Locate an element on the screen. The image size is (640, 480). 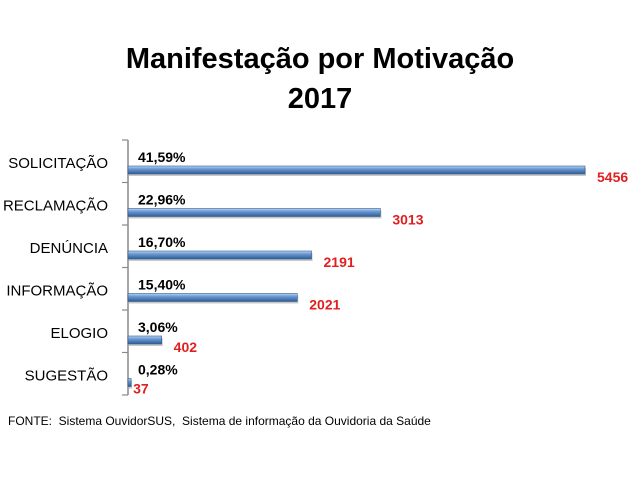
category-label: SUGESTÃO is located at coordinates (66, 376).